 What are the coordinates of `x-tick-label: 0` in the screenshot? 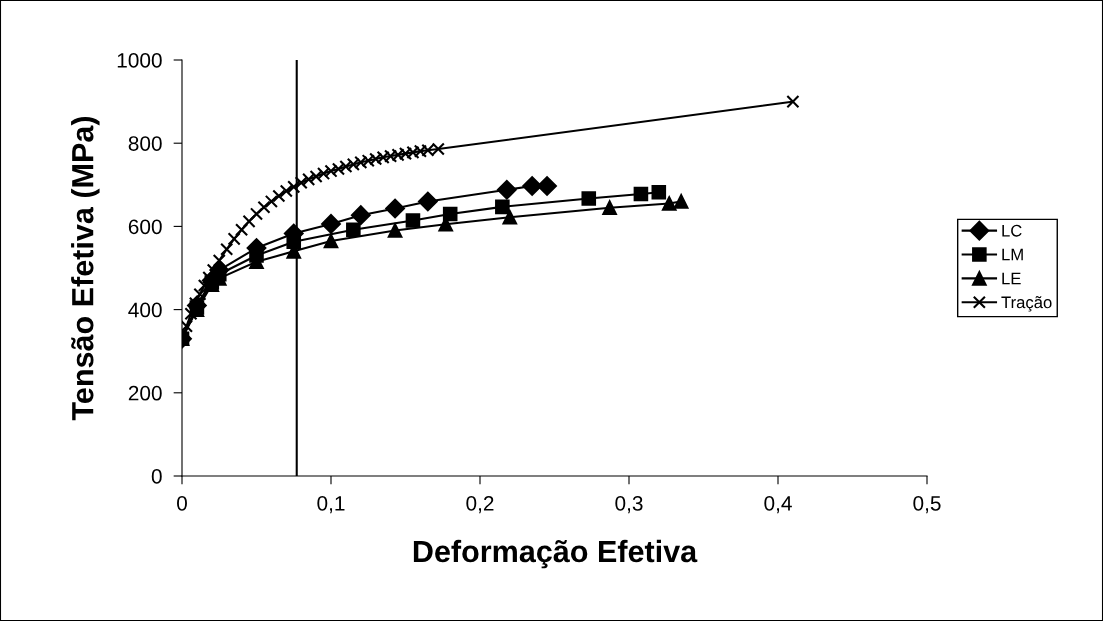 It's located at (182, 503).